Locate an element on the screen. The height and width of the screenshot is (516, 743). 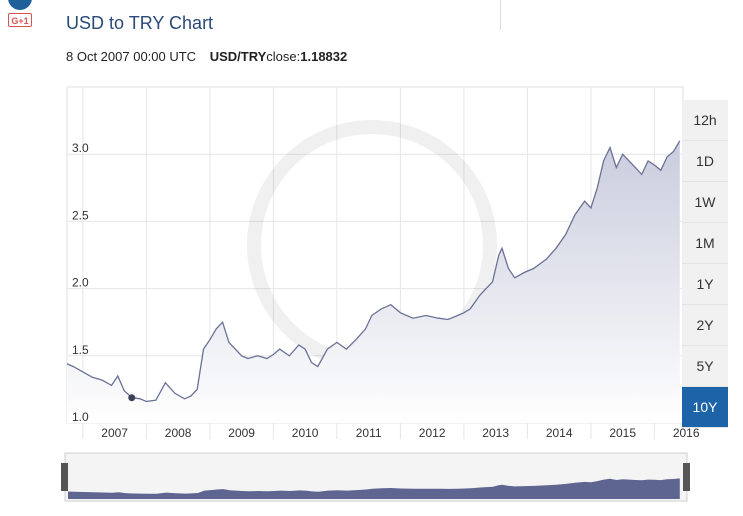
navigator is located at coordinates (375, 477).